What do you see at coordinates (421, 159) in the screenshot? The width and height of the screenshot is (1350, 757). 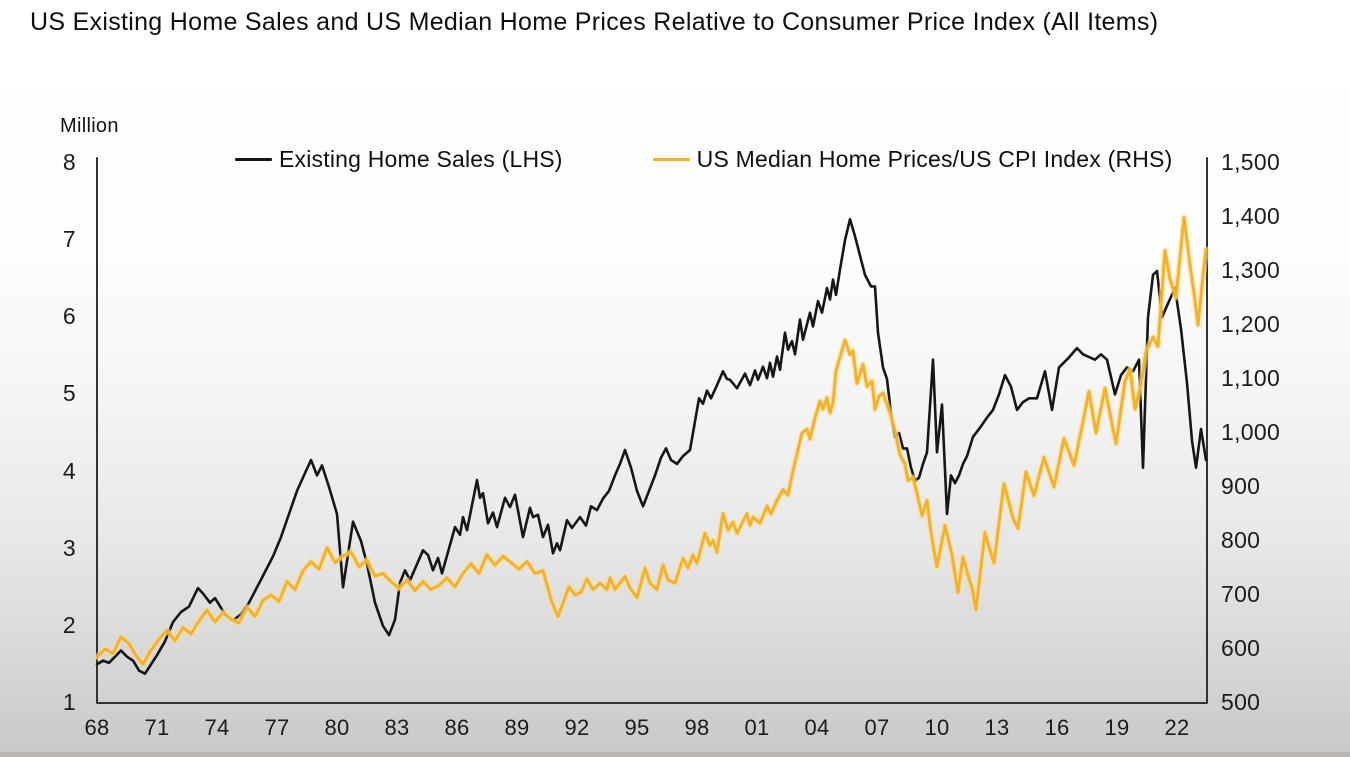 I see `legend-label: Existing Home Sales (LHS)` at bounding box center [421, 159].